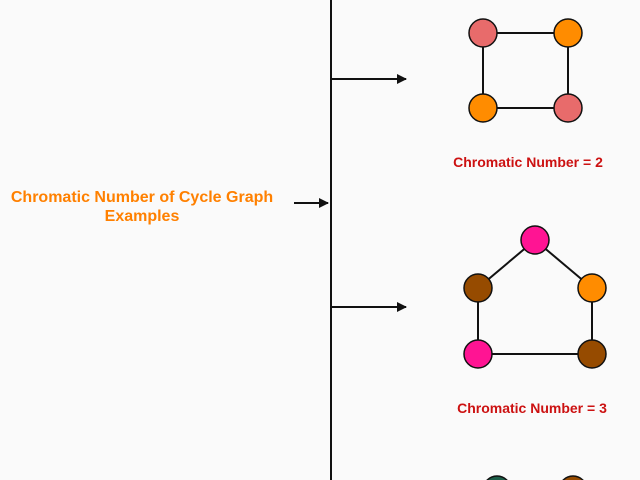 The image size is (640, 480). Describe the element at coordinates (535, 297) in the screenshot. I see `cycle-graph-c5` at that location.